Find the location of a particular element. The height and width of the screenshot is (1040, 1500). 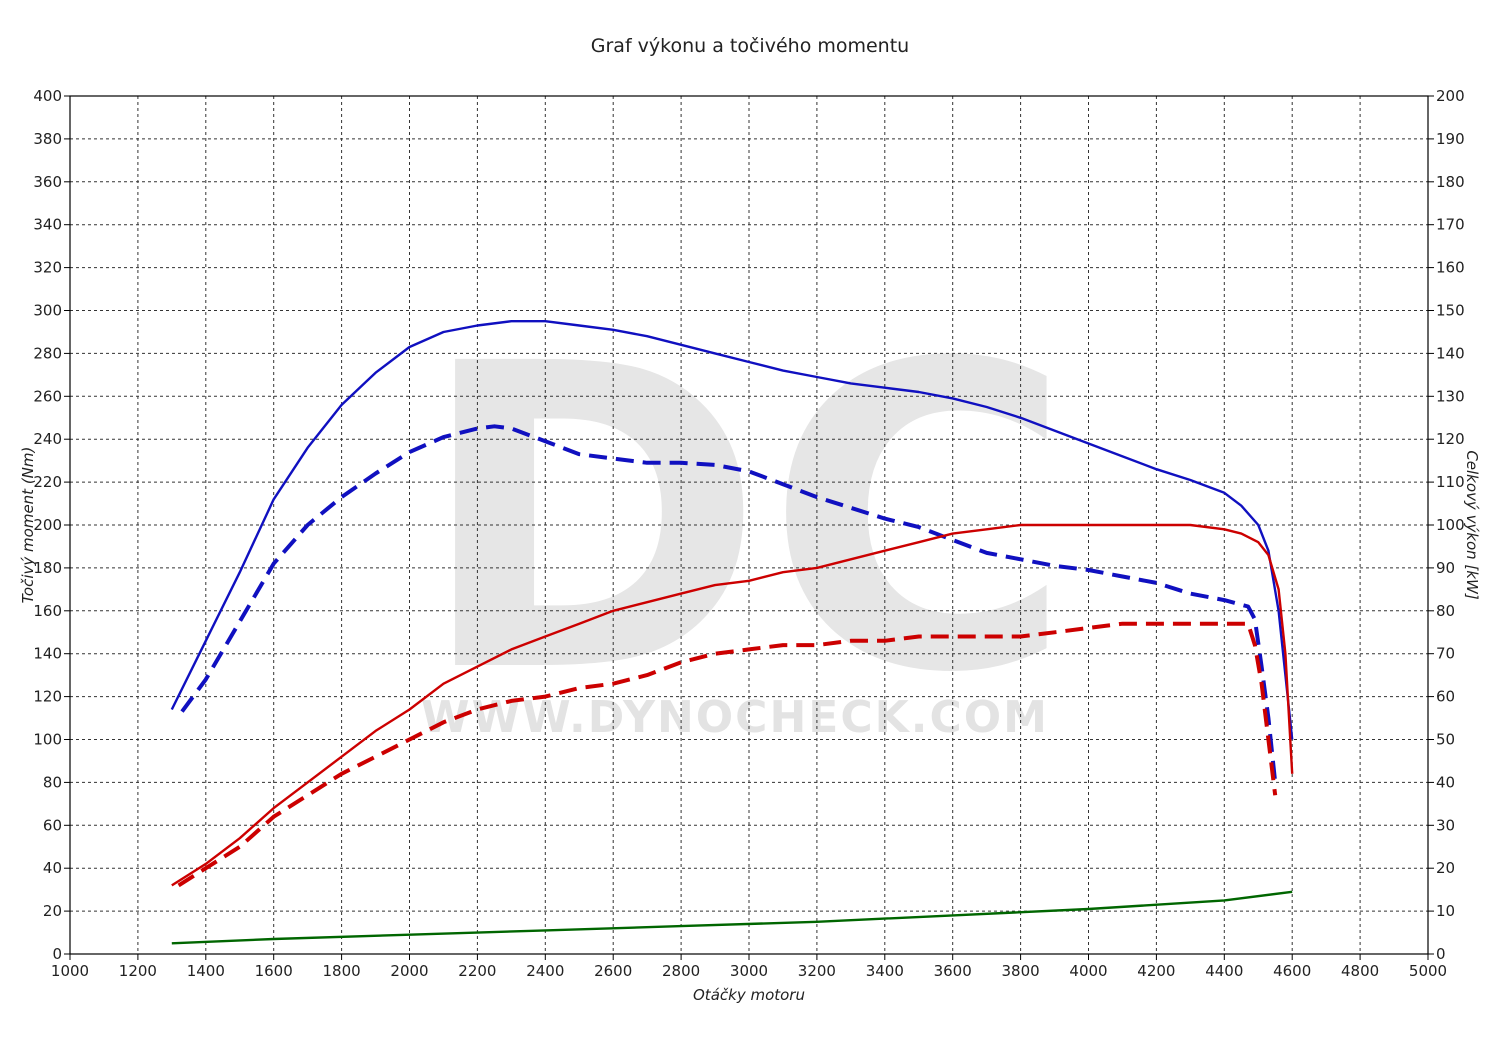

y-left-tick-label: 360 is located at coordinates (47, 182).